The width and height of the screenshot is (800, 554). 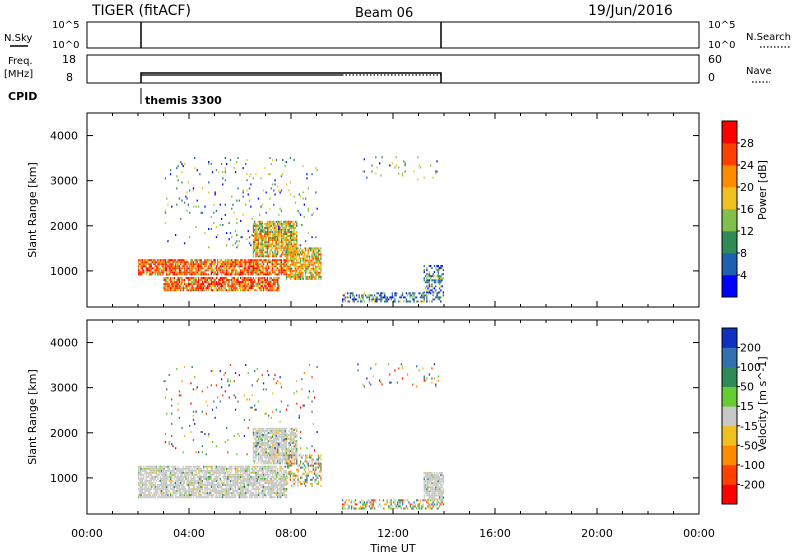 I want to click on power-ylabel: Slant Range [km], so click(x=32, y=210).